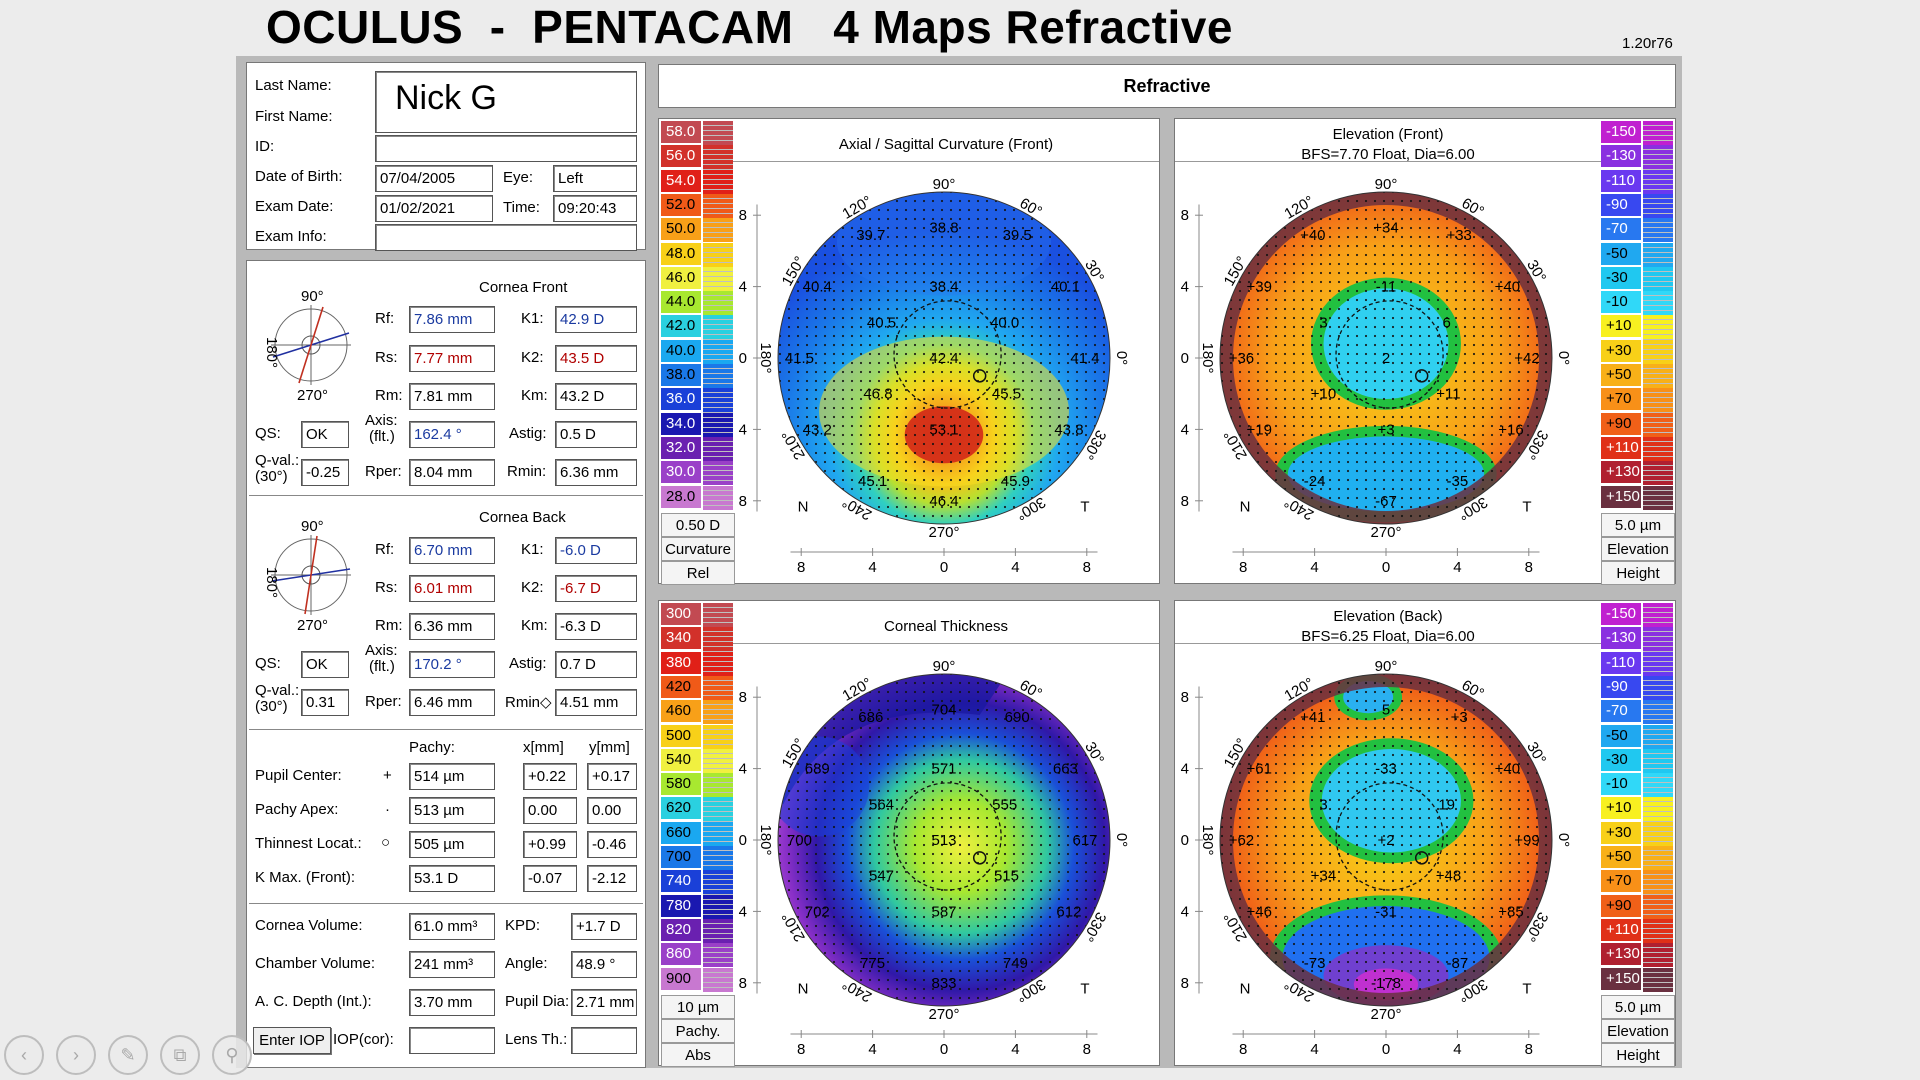  Describe the element at coordinates (24, 1055) in the screenshot. I see `back-icon: ‹` at that location.